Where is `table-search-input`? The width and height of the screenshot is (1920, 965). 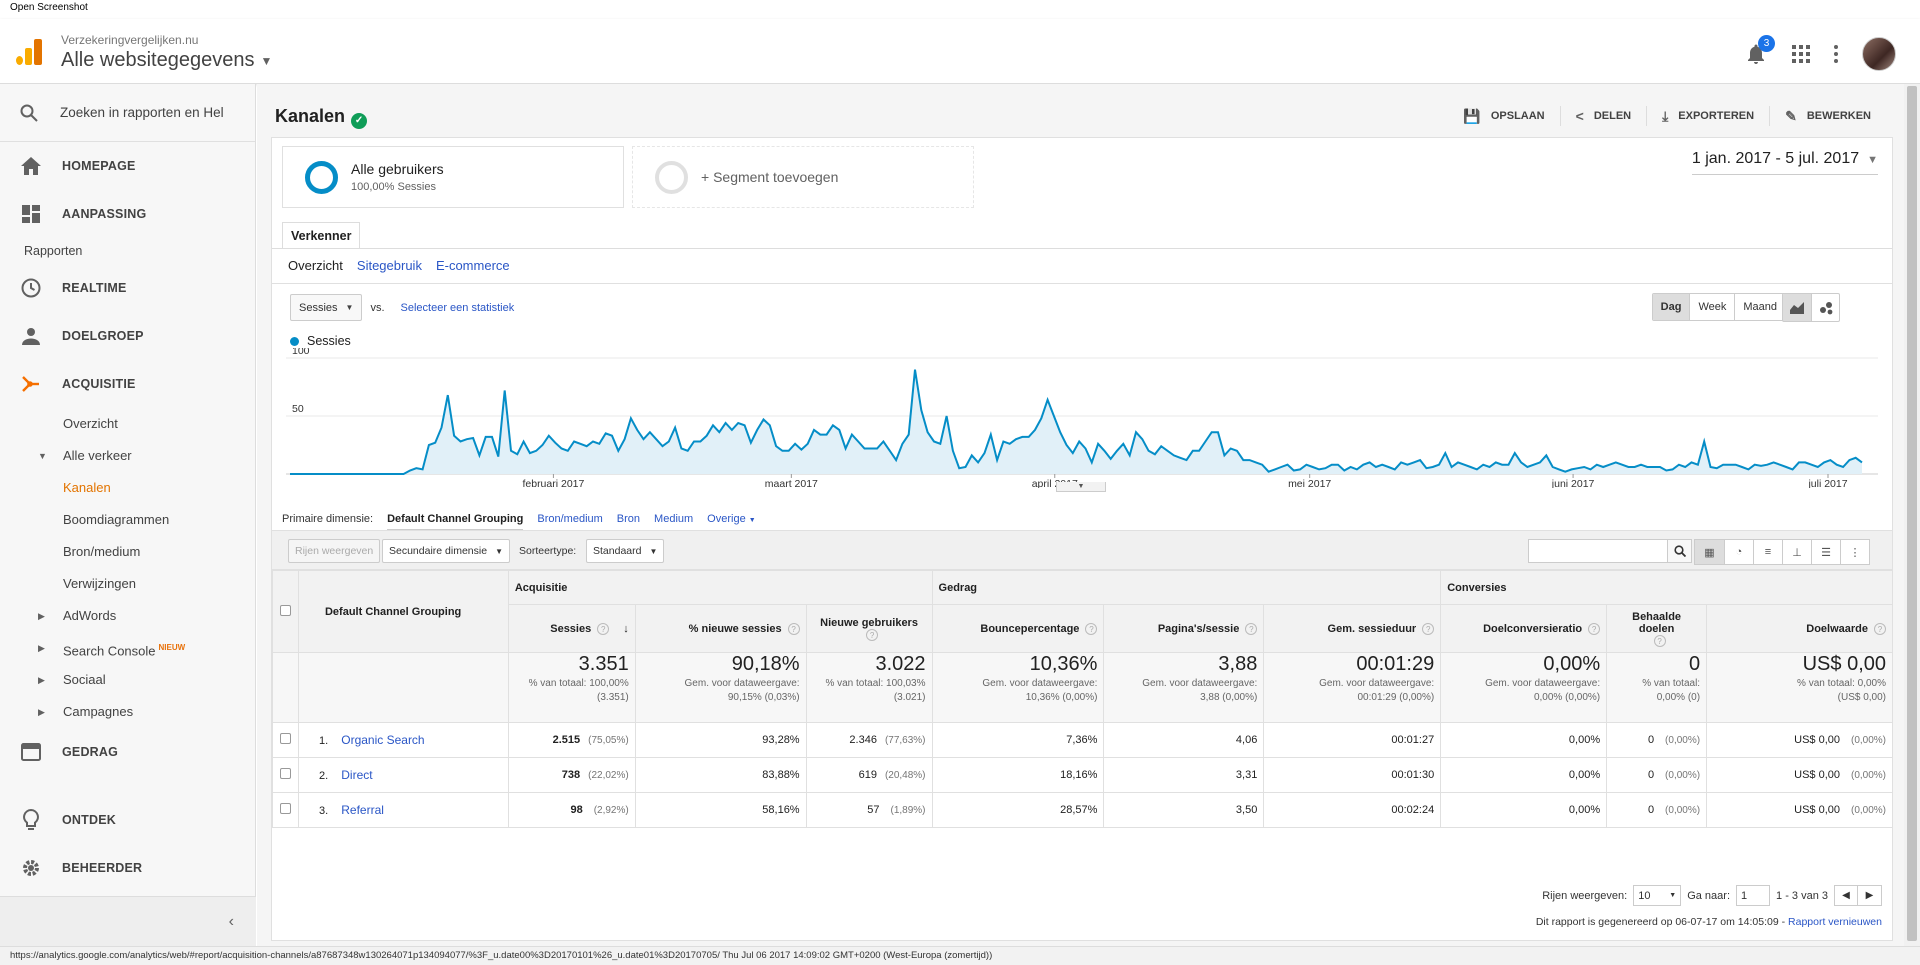
table-search-input is located at coordinates (1598, 551).